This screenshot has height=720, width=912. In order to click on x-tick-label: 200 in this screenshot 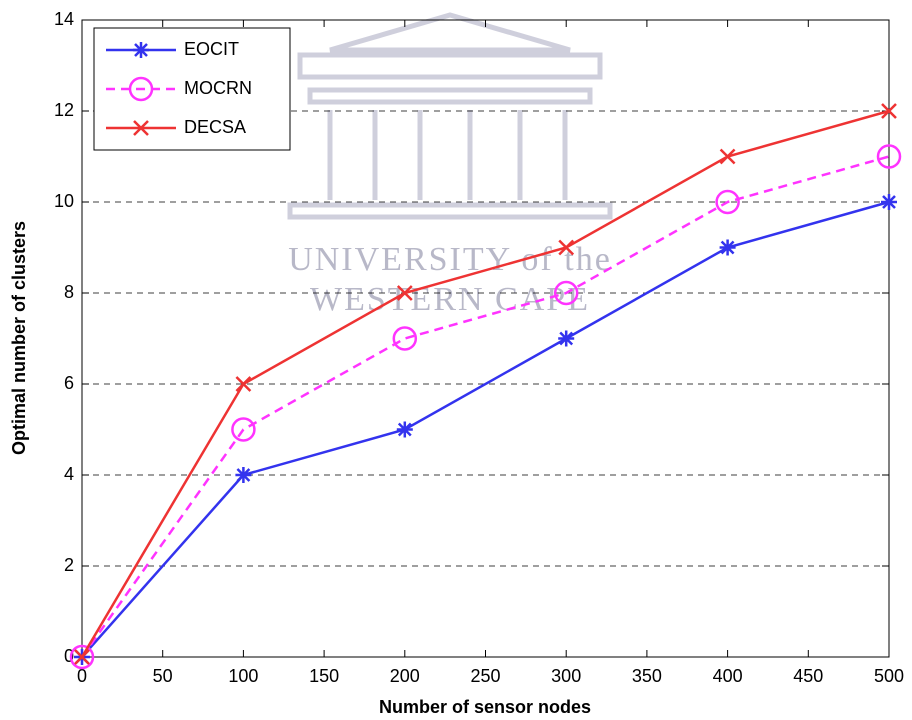, I will do `click(405, 676)`.